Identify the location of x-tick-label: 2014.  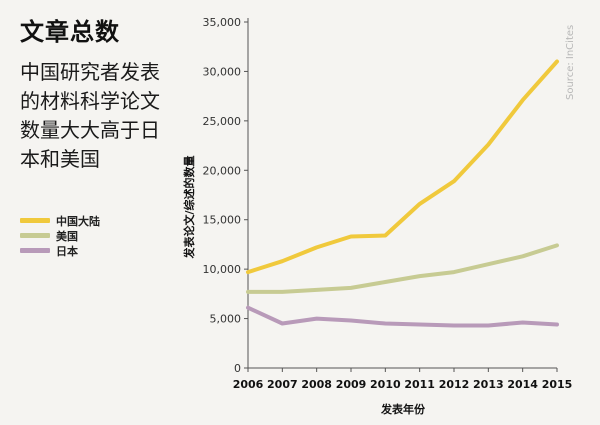
(522, 384).